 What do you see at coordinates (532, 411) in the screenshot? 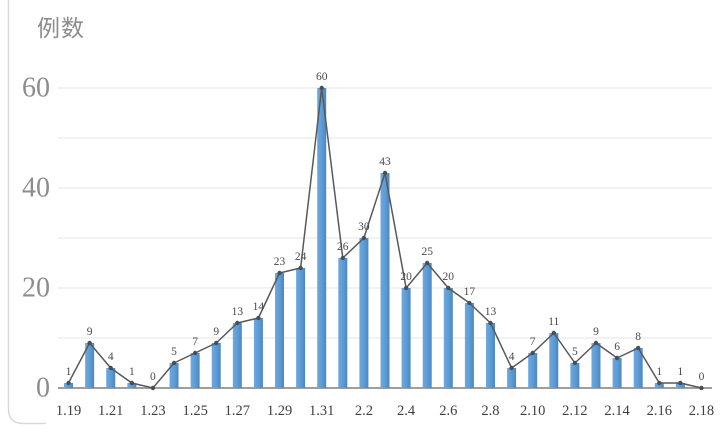
I see `x-tick-label: 2.10` at bounding box center [532, 411].